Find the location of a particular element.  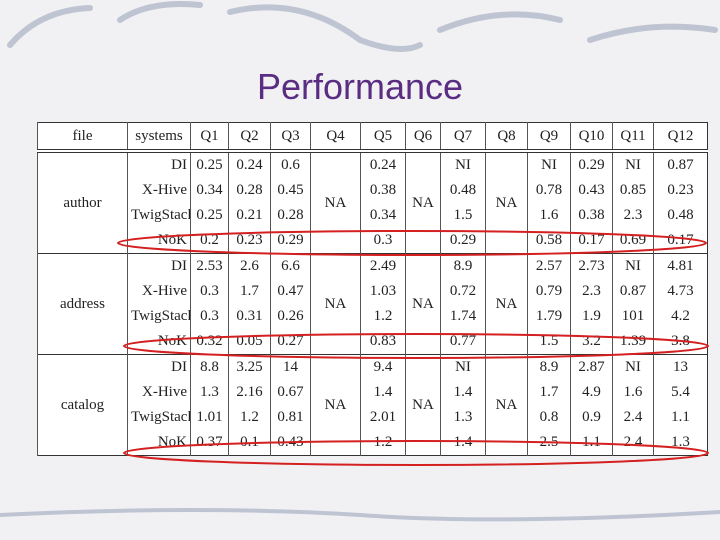

header-cell: Q11 is located at coordinates (633, 137).